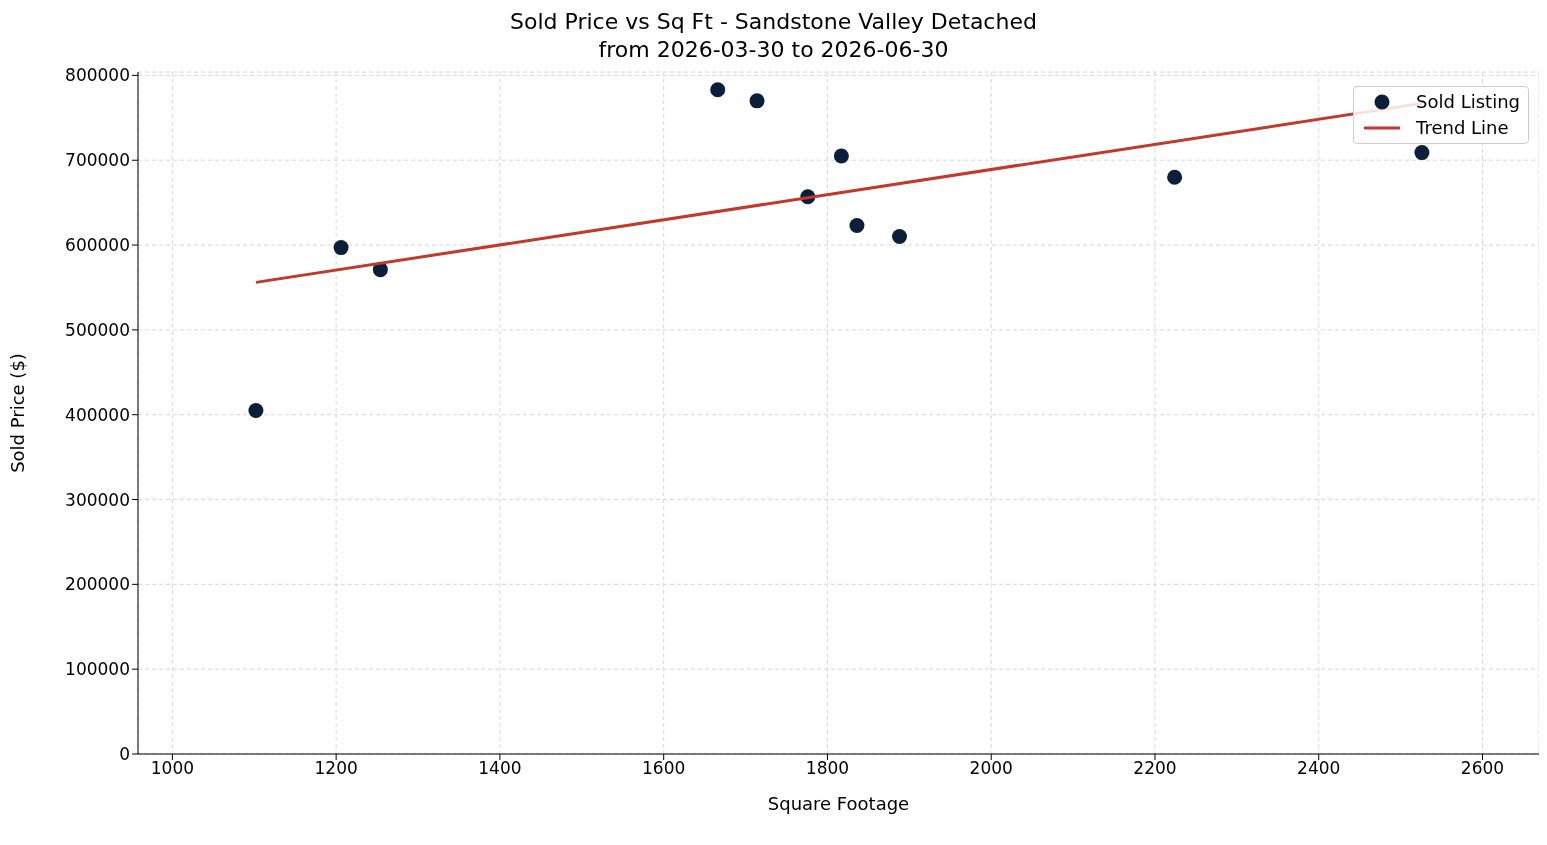  Describe the element at coordinates (773, 22) in the screenshot. I see `chart-title: Sold Price vs Sq Ft - Sandstone Valley Detached` at that location.